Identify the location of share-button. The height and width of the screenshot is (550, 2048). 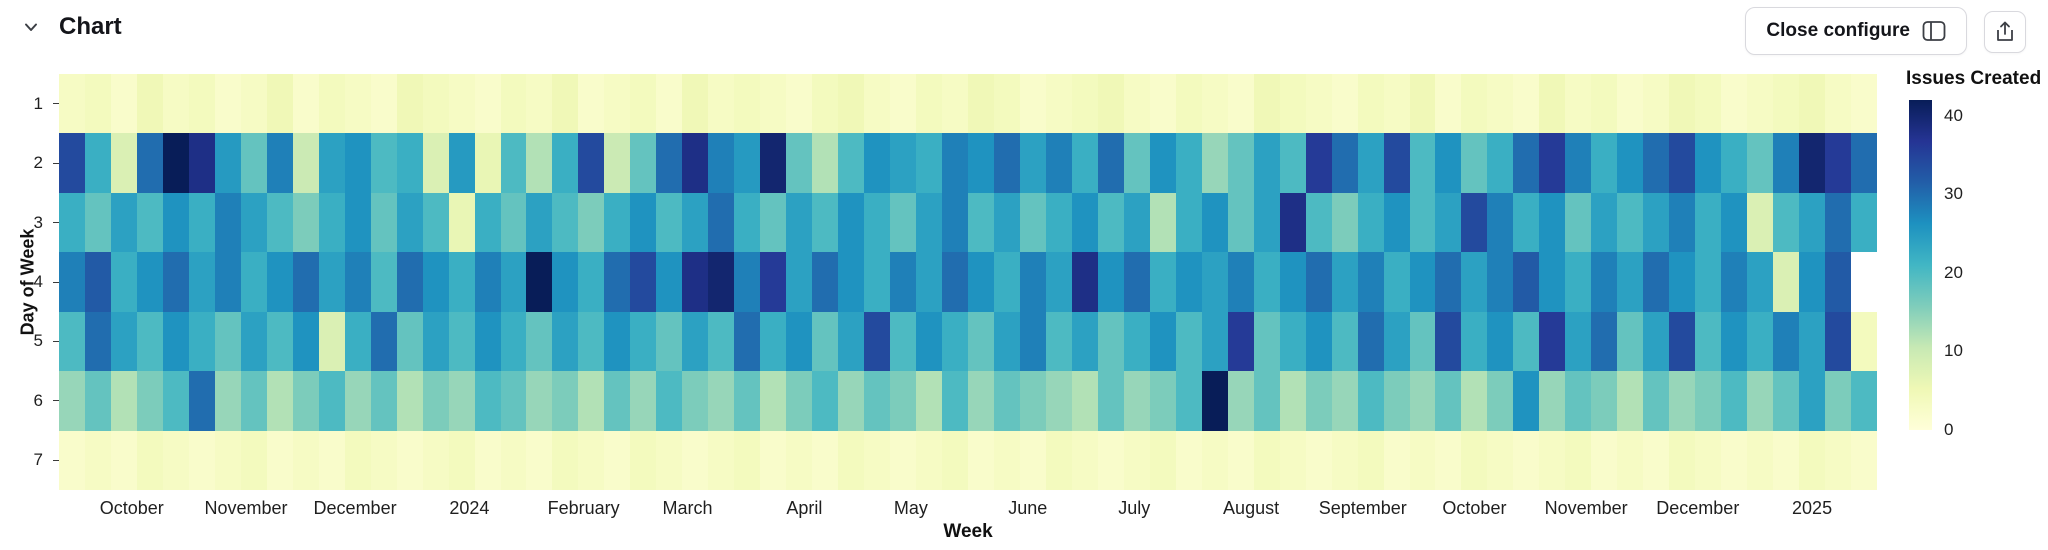
(2005, 32).